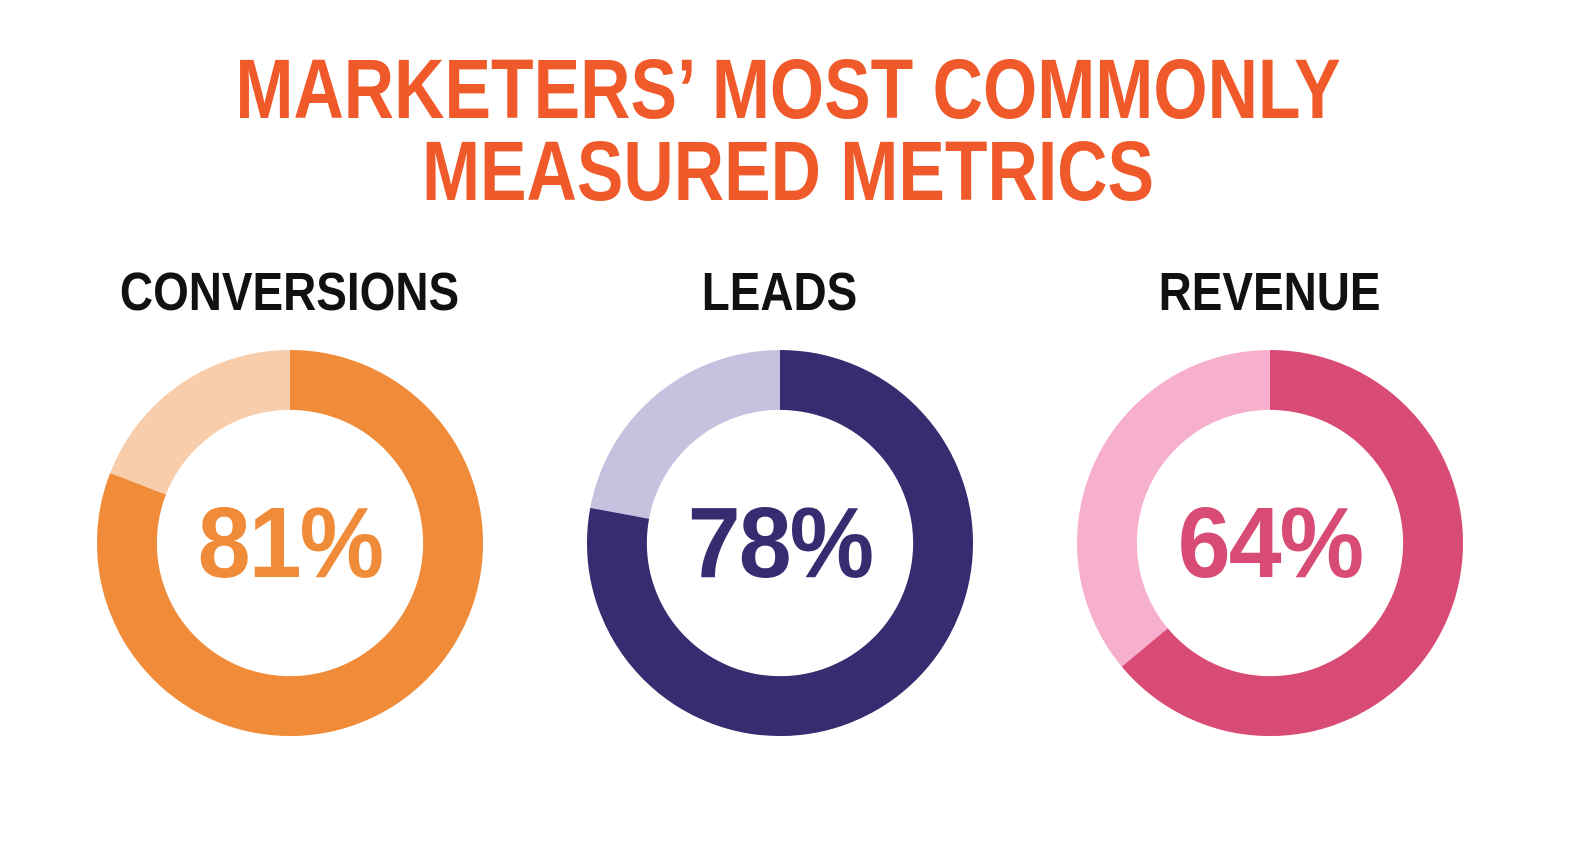 The height and width of the screenshot is (860, 1576). I want to click on donut-value-label: 78%, so click(780, 542).